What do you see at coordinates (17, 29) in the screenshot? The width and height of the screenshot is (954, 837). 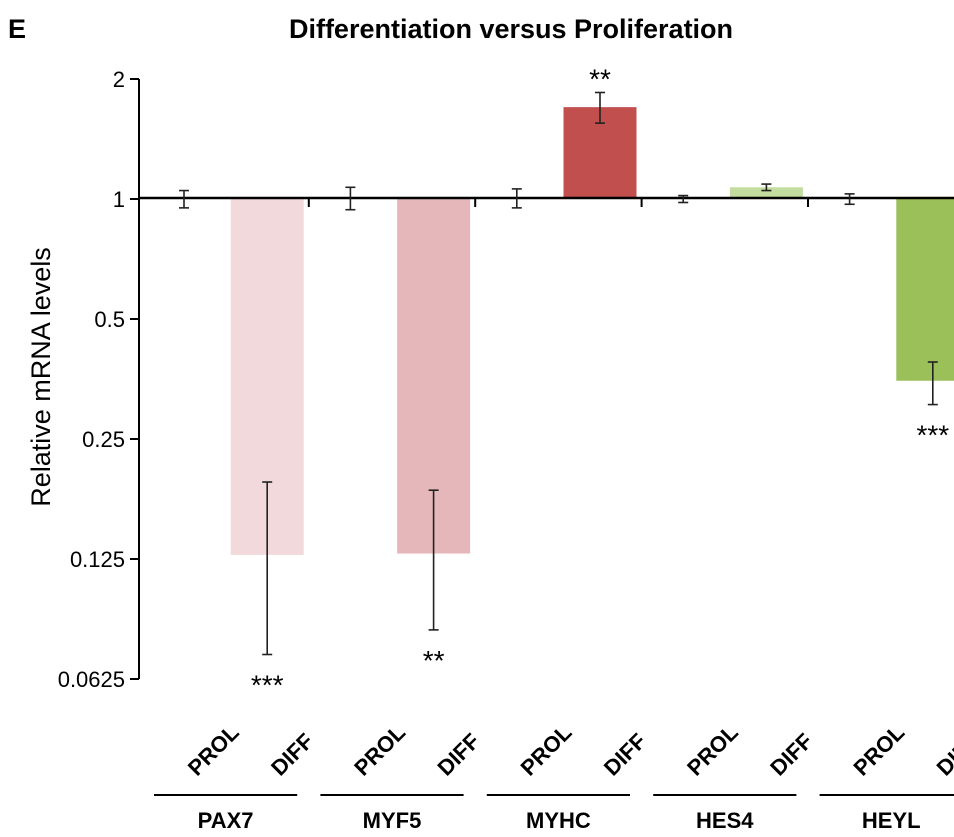 I see `panel-letter: E` at bounding box center [17, 29].